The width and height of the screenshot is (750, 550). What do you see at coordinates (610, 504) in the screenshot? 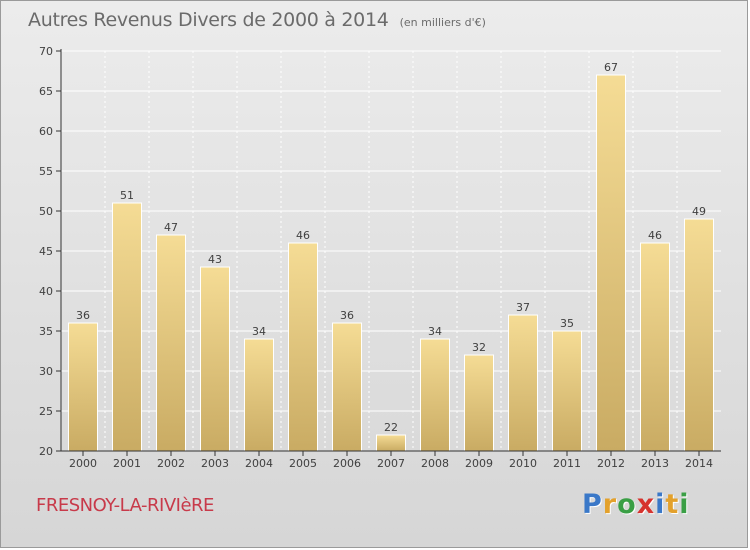
I see `logo-letter: r` at bounding box center [610, 504].